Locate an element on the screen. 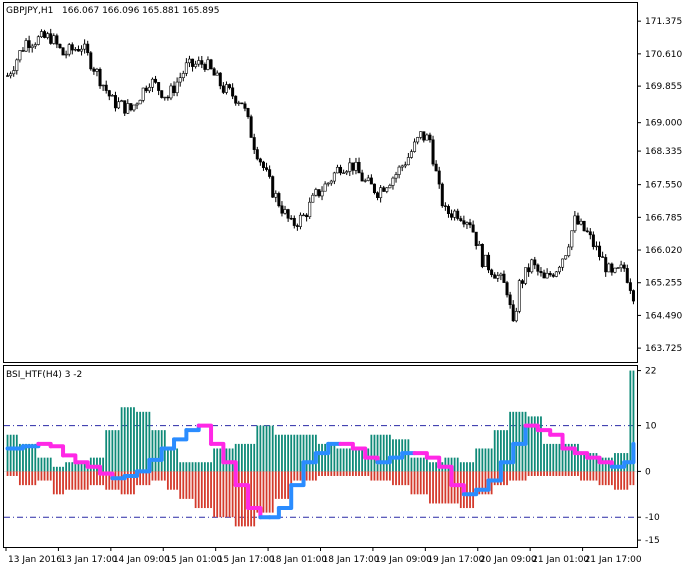 The image size is (691, 570). indicator-tick-label: 0 is located at coordinates (648, 472).